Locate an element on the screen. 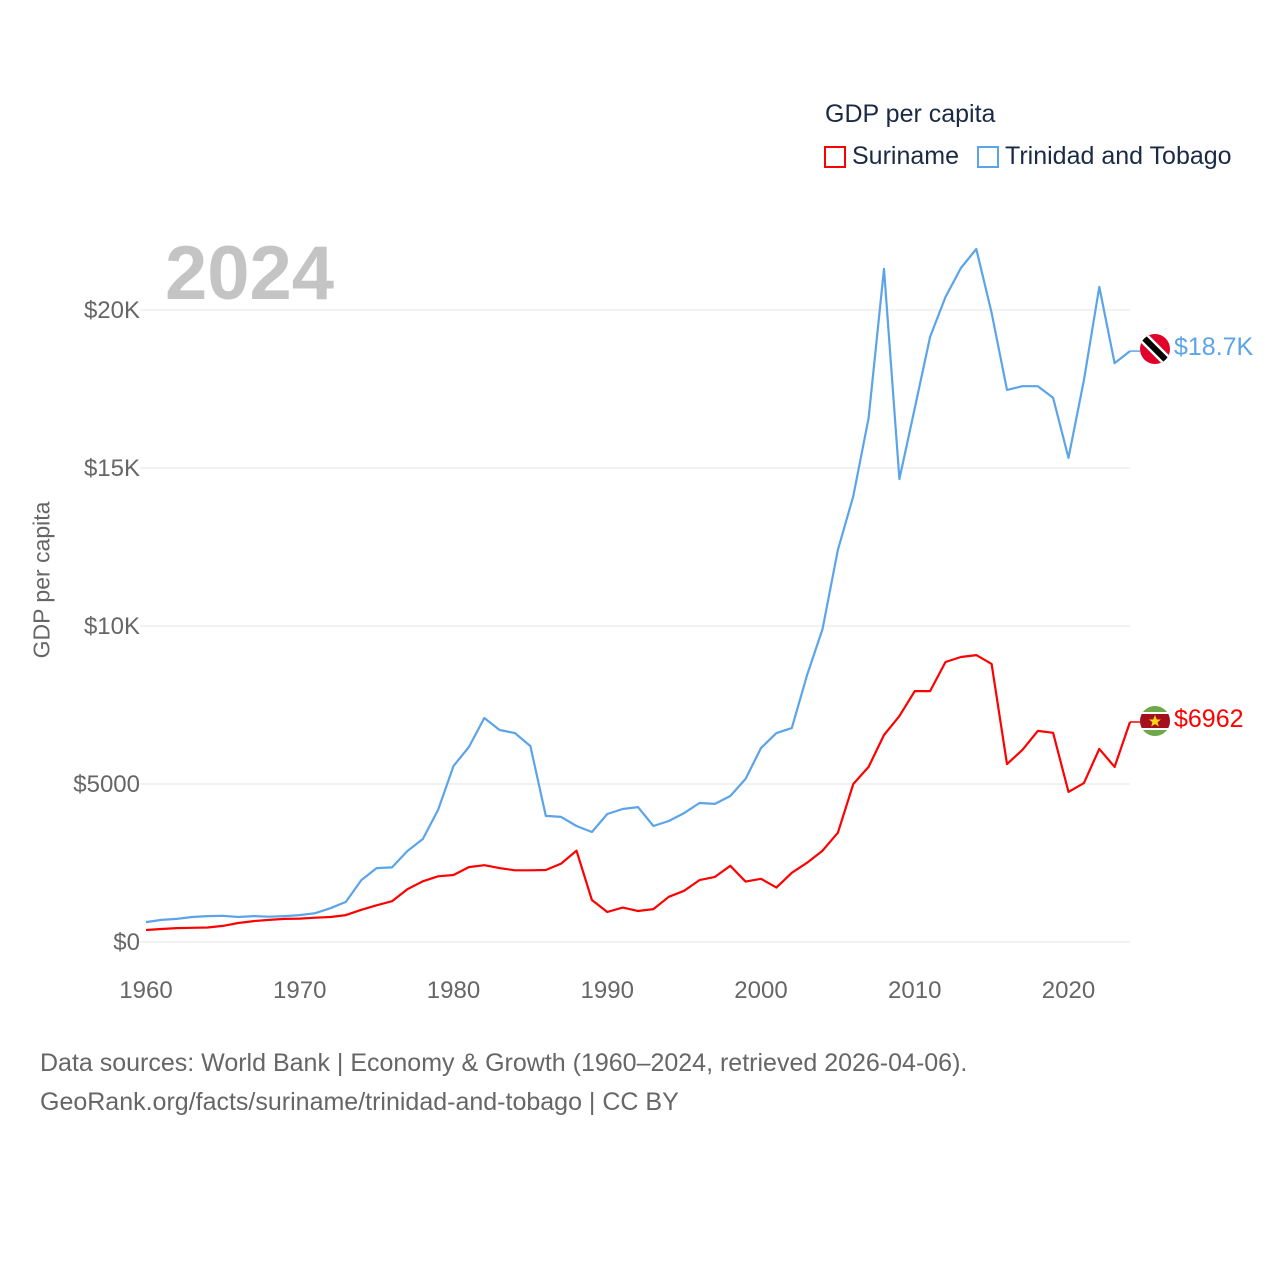  legend-label-trinidad-and-tobago: Trinidad and Tobago is located at coordinates (1118, 156).